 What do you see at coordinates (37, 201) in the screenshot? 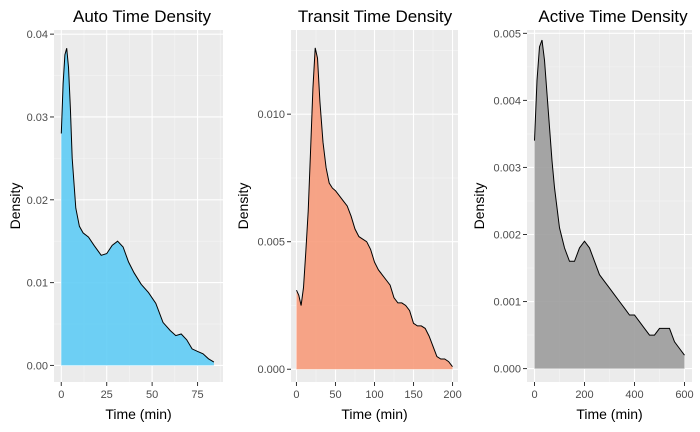
I see `y-tick-label: 0.02` at bounding box center [37, 201].